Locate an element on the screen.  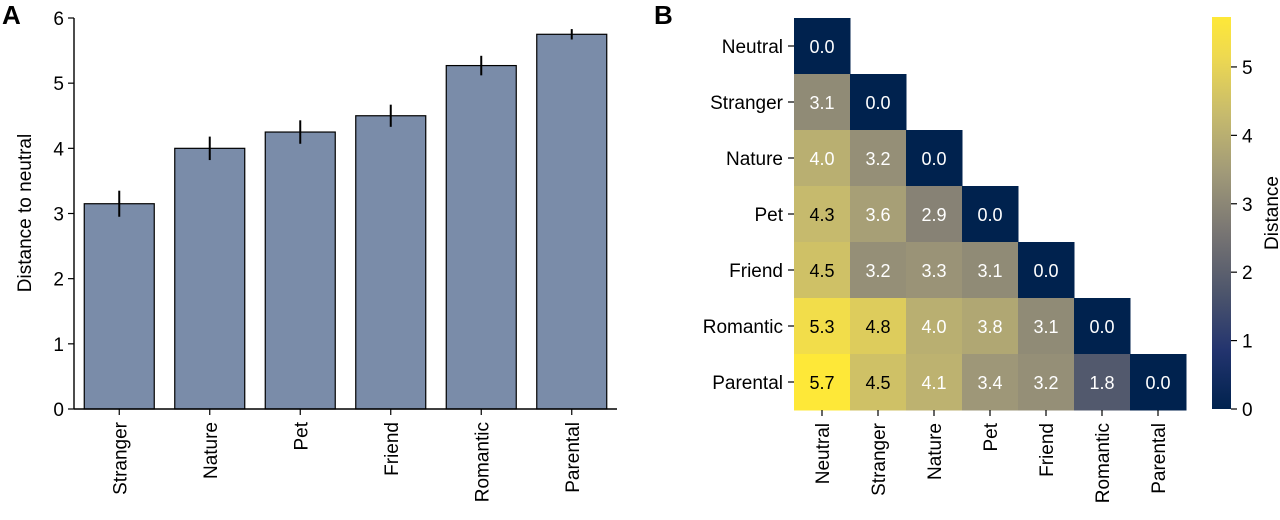
heatmap-cell-label: 1.8 is located at coordinates (1101, 383).